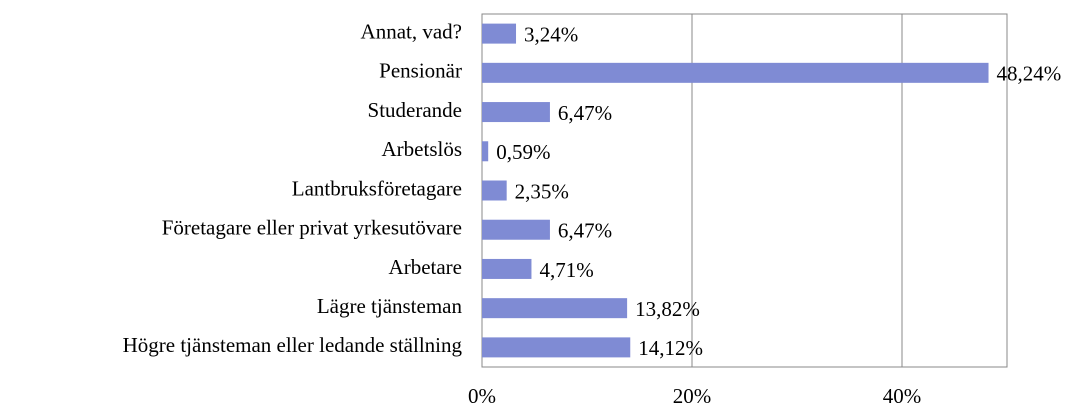 The height and width of the screenshot is (409, 1084). Describe the element at coordinates (420, 71) in the screenshot. I see `y-tick-label: Pensionär` at that location.